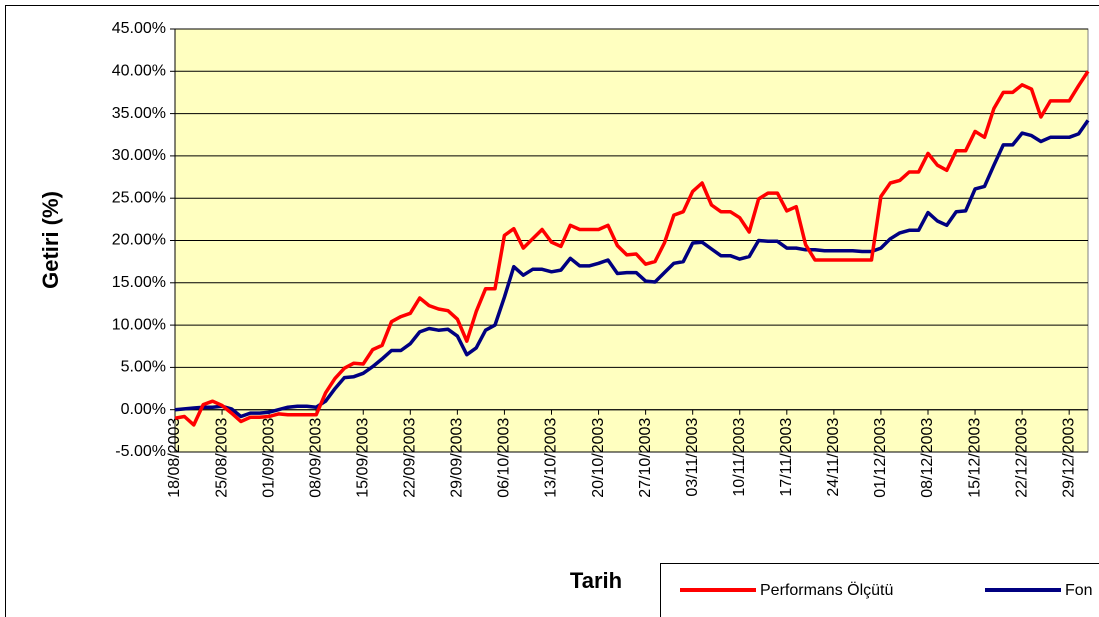  I want to click on y-tick-label: 35.00%, so click(139, 113).